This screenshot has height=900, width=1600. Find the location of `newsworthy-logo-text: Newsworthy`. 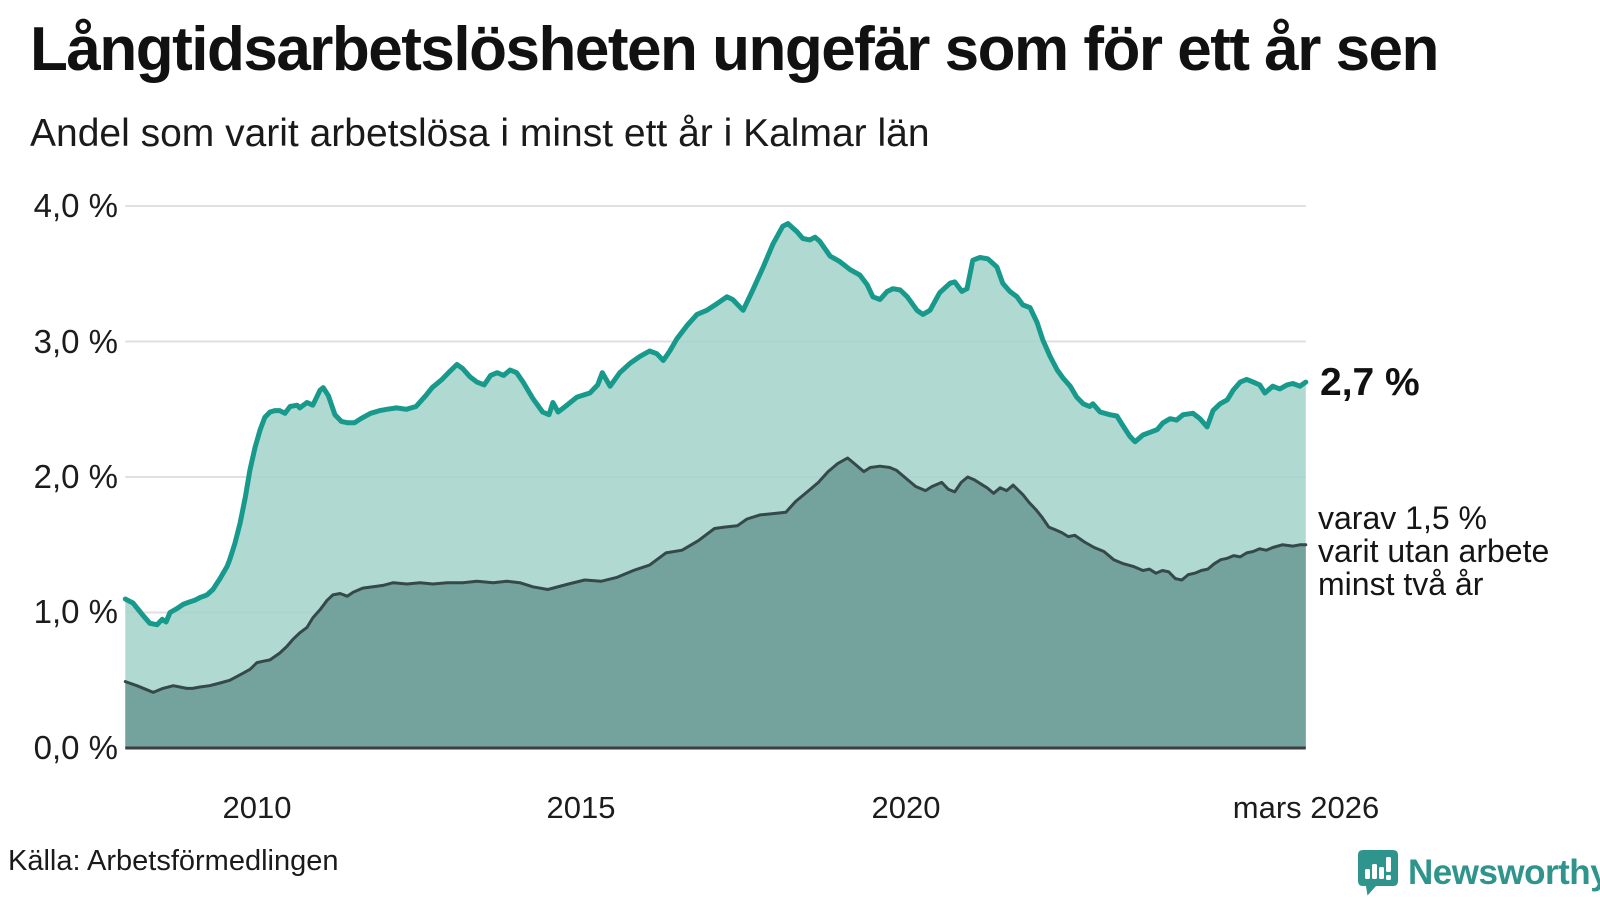

newsworthy-logo-text: Newsworthy is located at coordinates (1504, 872).